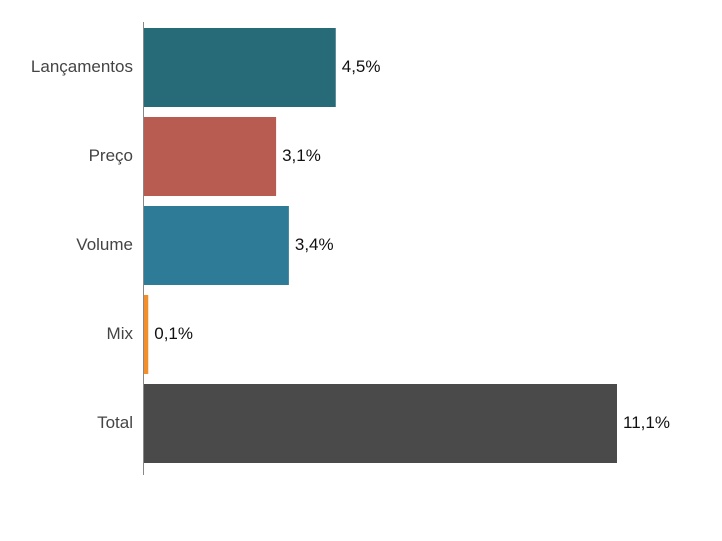 The width and height of the screenshot is (722, 541). What do you see at coordinates (314, 244) in the screenshot?
I see `value-label: 3,4%` at bounding box center [314, 244].